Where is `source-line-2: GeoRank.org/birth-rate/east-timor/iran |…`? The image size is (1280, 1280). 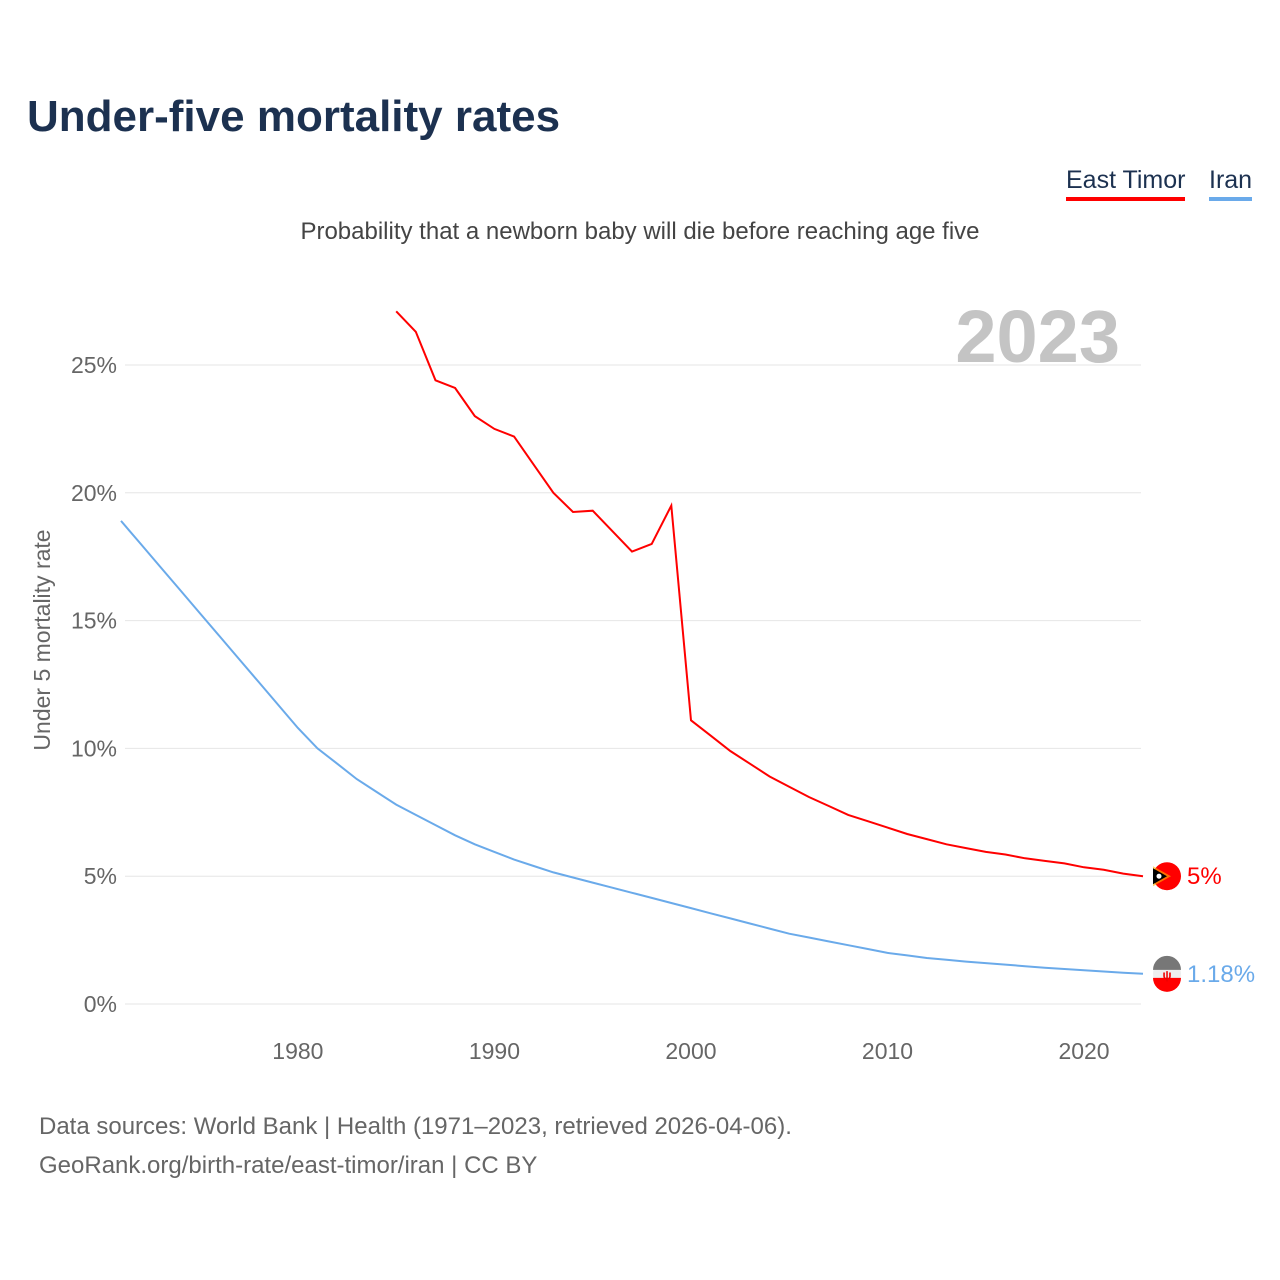
source-line-2: GeoRank.org/birth-rate/east-timor/iran |… is located at coordinates (288, 1165).